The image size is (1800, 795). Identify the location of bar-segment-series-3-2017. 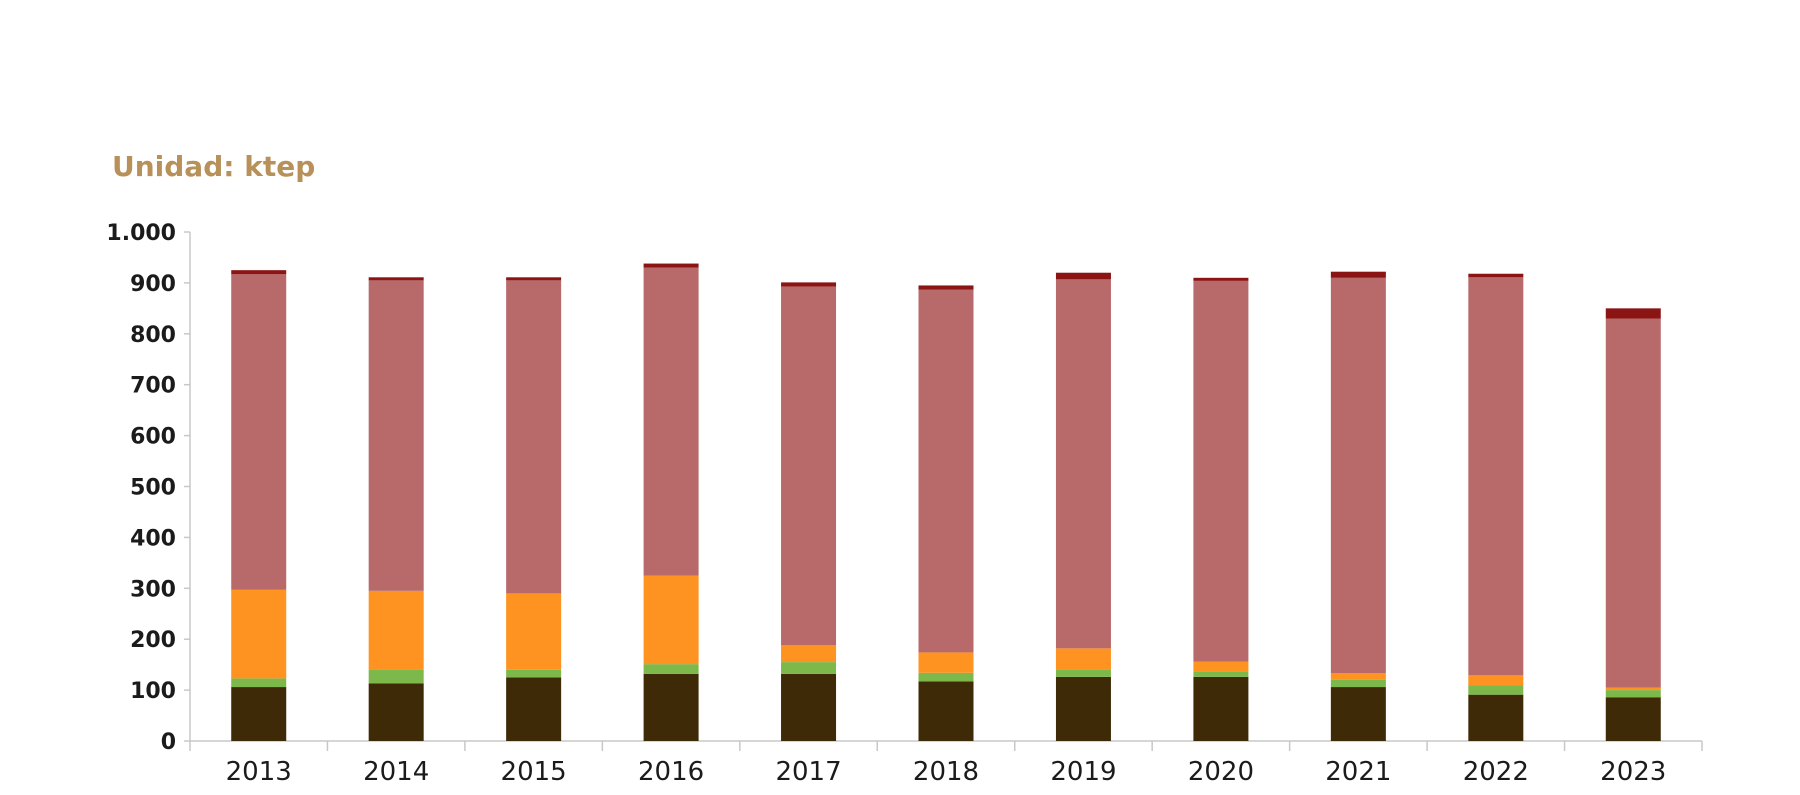
(809, 654).